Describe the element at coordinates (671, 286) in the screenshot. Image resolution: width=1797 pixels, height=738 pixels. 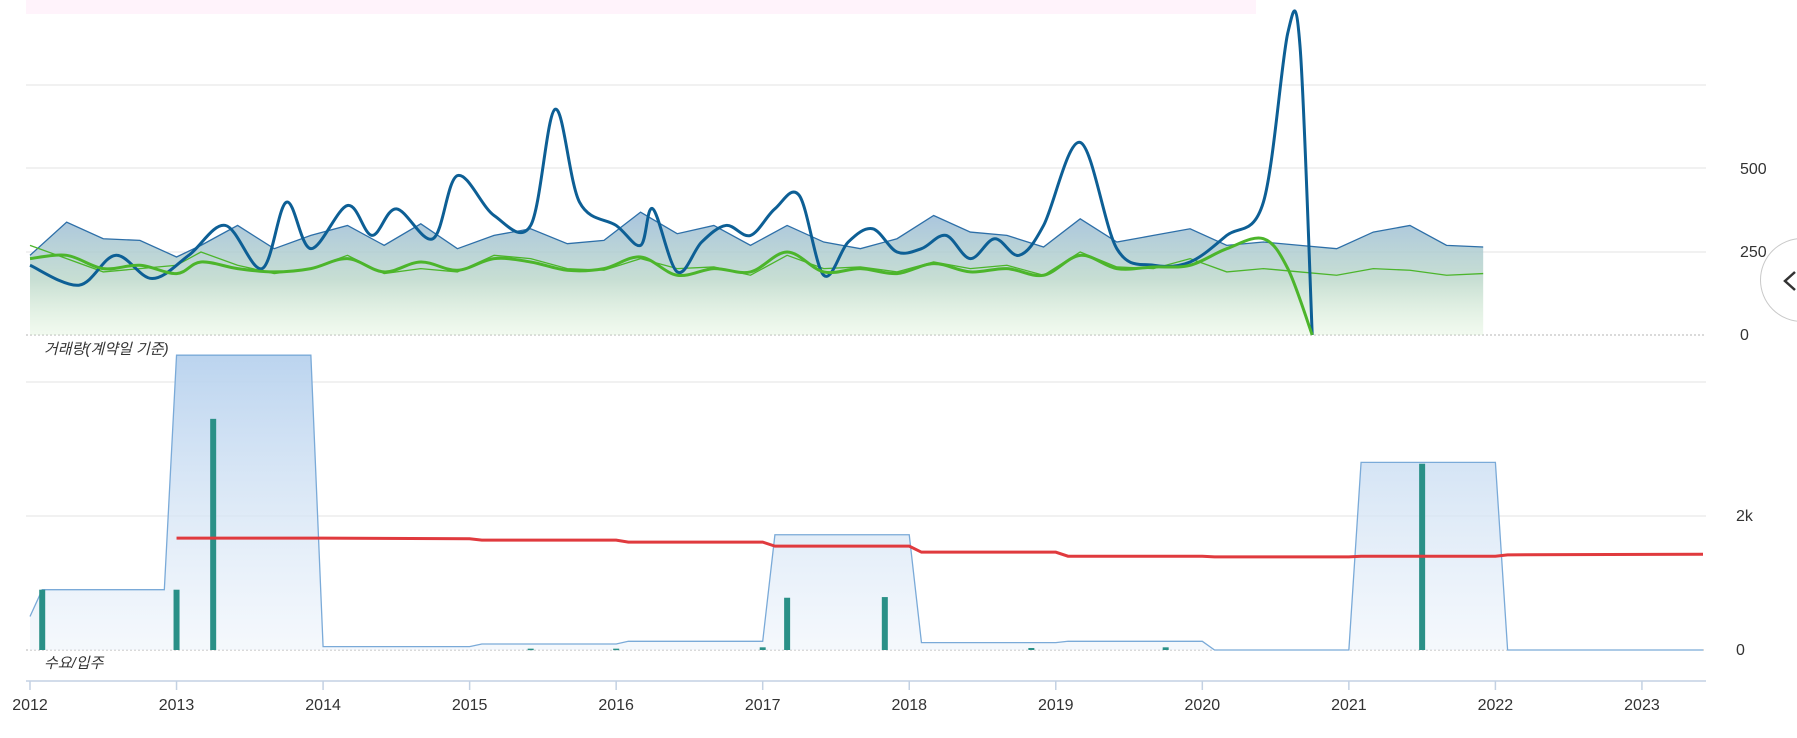
I see `upper-green-thick-line` at that location.